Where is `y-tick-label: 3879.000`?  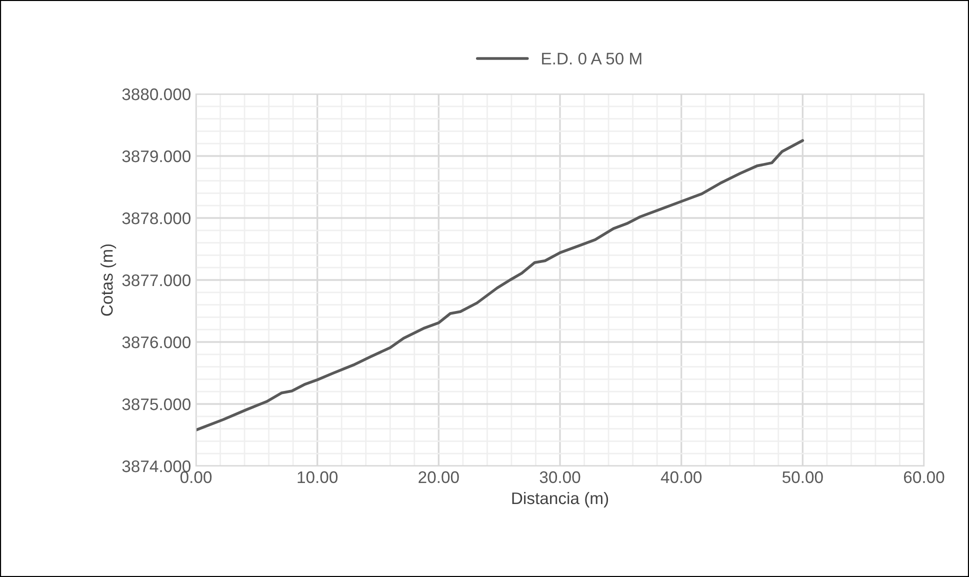 y-tick-label: 3879.000 is located at coordinates (156, 156).